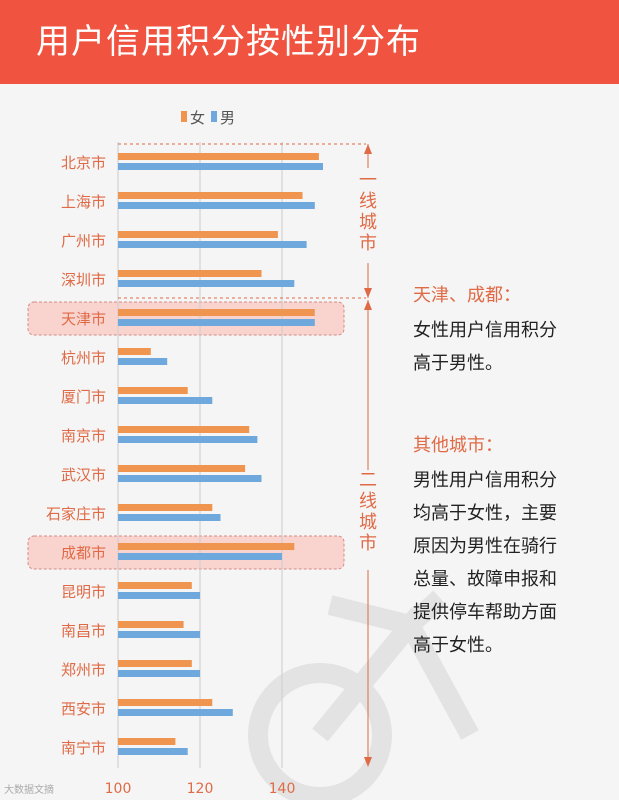  I want to click on note-tianjin-chengdu-heading: 天津、成都：, so click(467, 295).